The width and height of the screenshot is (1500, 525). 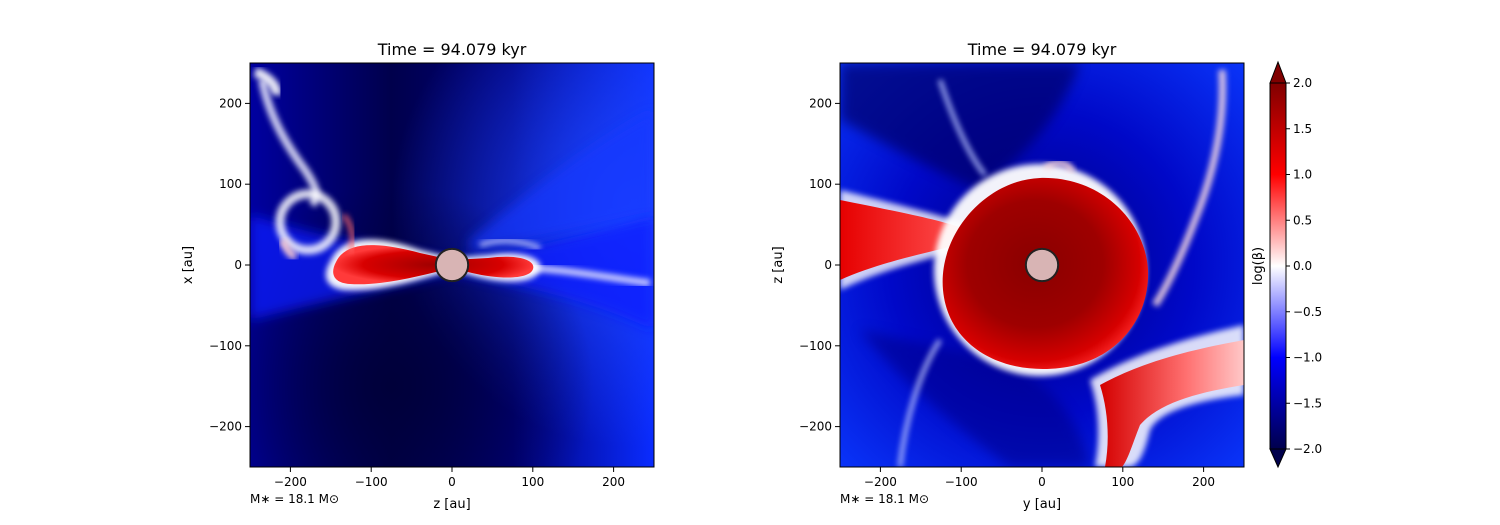 What do you see at coordinates (510, 244) in the screenshot?
I see `left-filament-right-upper` at bounding box center [510, 244].